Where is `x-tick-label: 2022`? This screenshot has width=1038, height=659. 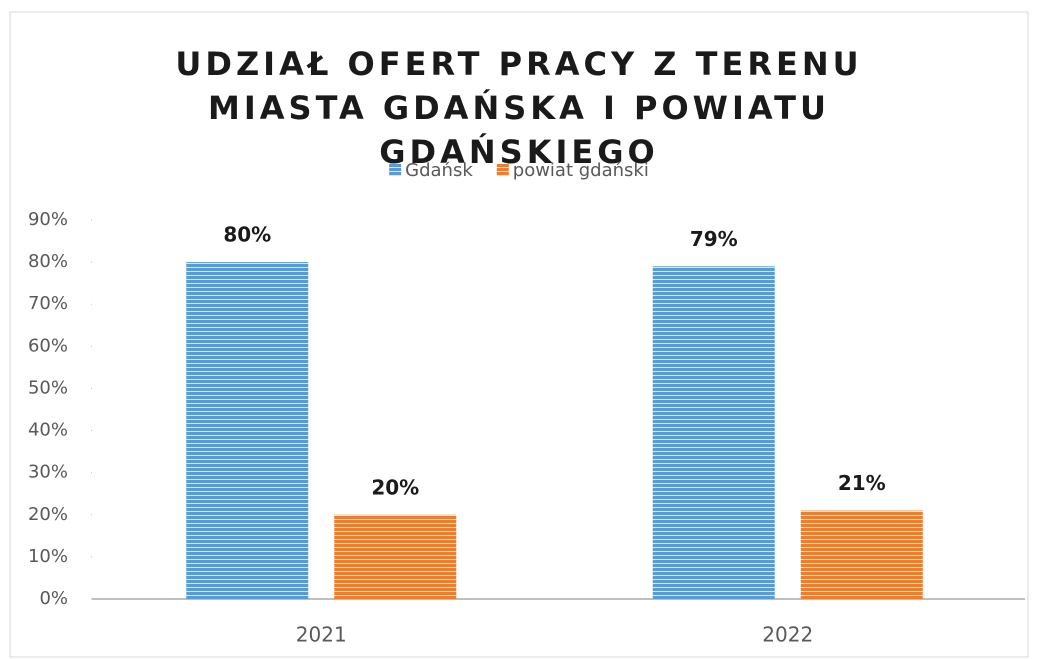 x-tick-label: 2022 is located at coordinates (787, 635).